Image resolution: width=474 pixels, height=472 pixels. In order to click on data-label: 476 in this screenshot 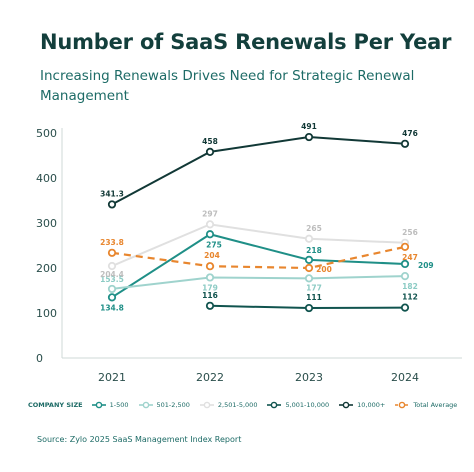, I will do `click(410, 133)`.